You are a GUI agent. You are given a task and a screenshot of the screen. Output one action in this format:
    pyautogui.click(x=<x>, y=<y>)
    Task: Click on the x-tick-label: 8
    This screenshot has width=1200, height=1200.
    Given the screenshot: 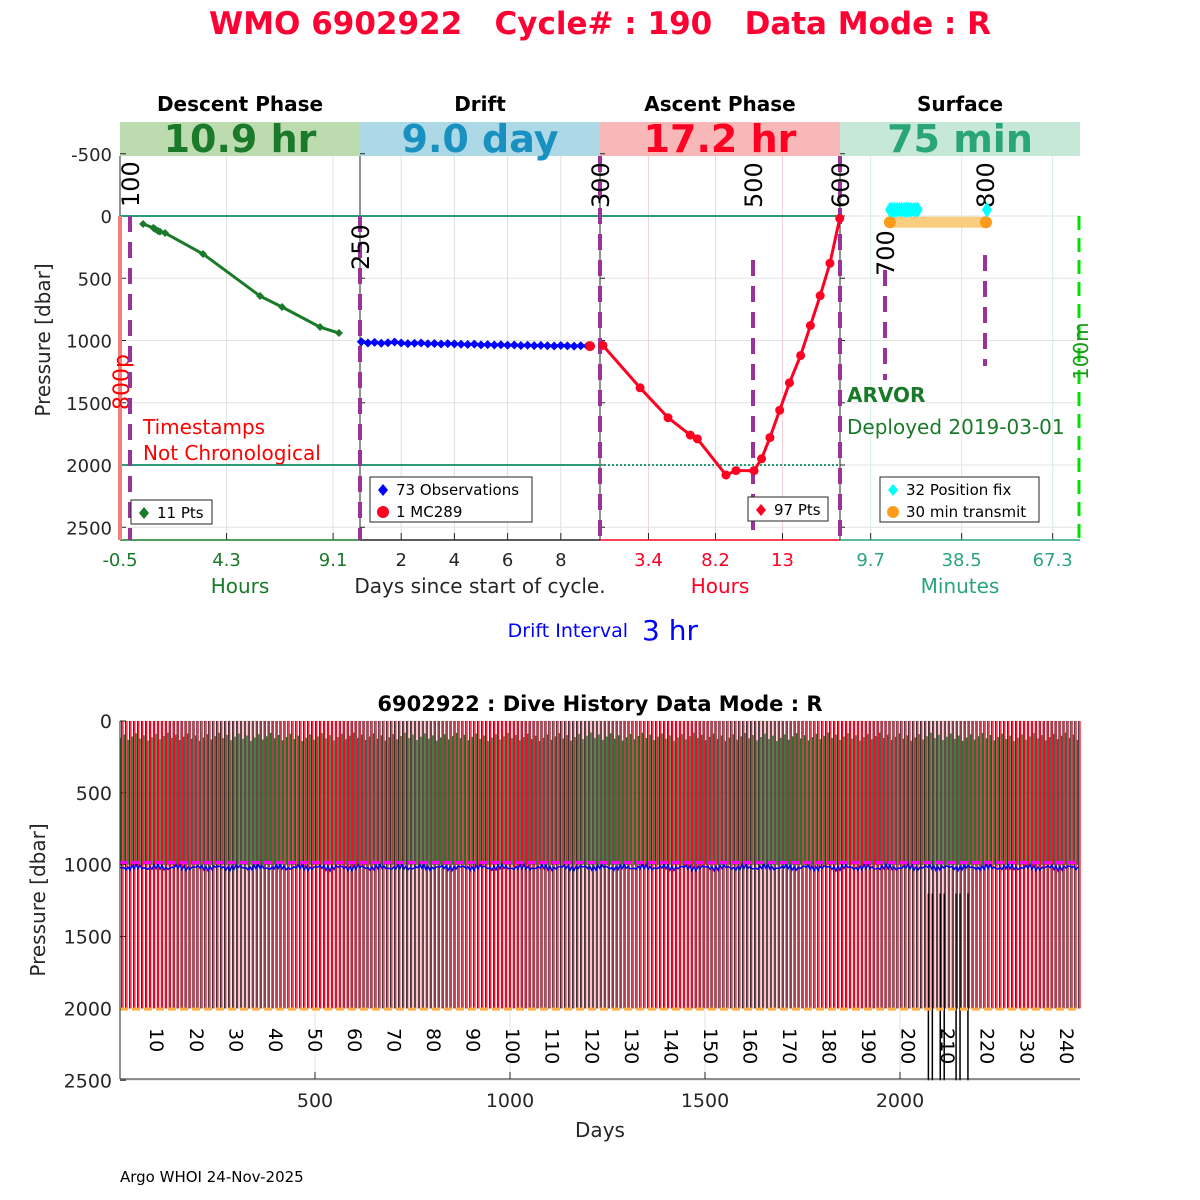 What is the action you would take?
    pyautogui.click(x=560, y=560)
    